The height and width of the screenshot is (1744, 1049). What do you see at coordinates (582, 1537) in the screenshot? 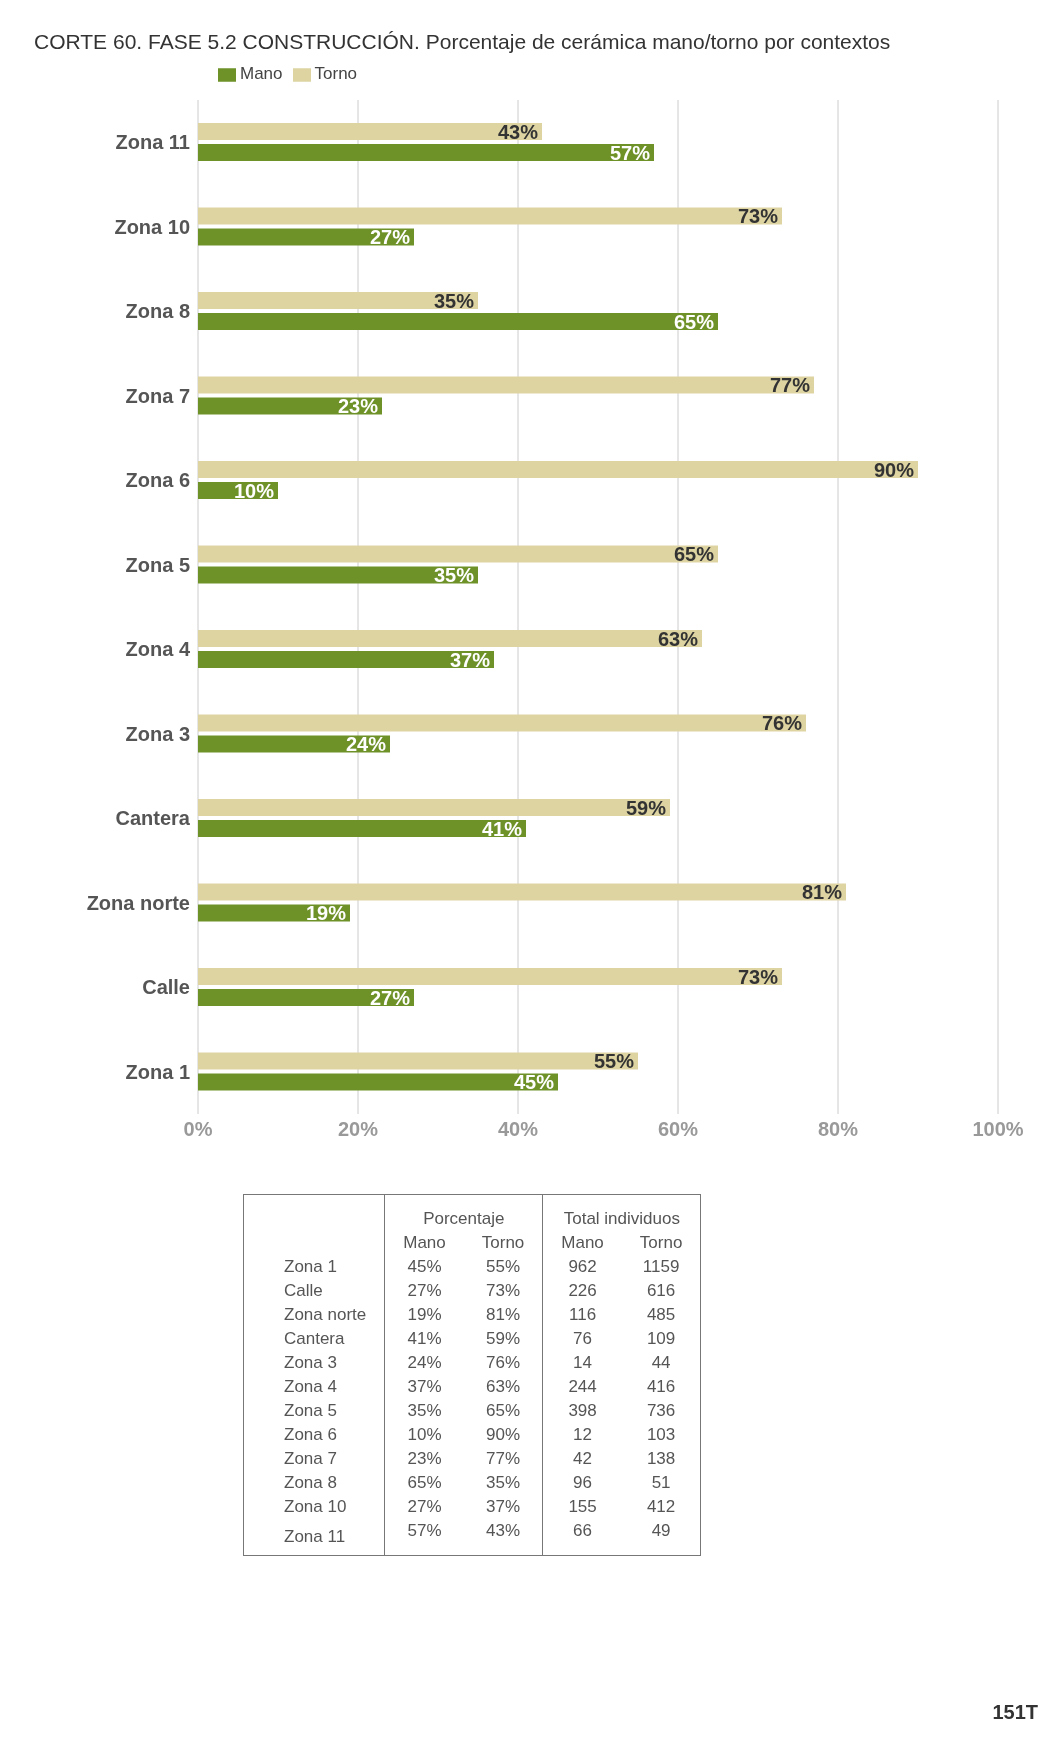
I see `data-label: 66` at bounding box center [582, 1537].